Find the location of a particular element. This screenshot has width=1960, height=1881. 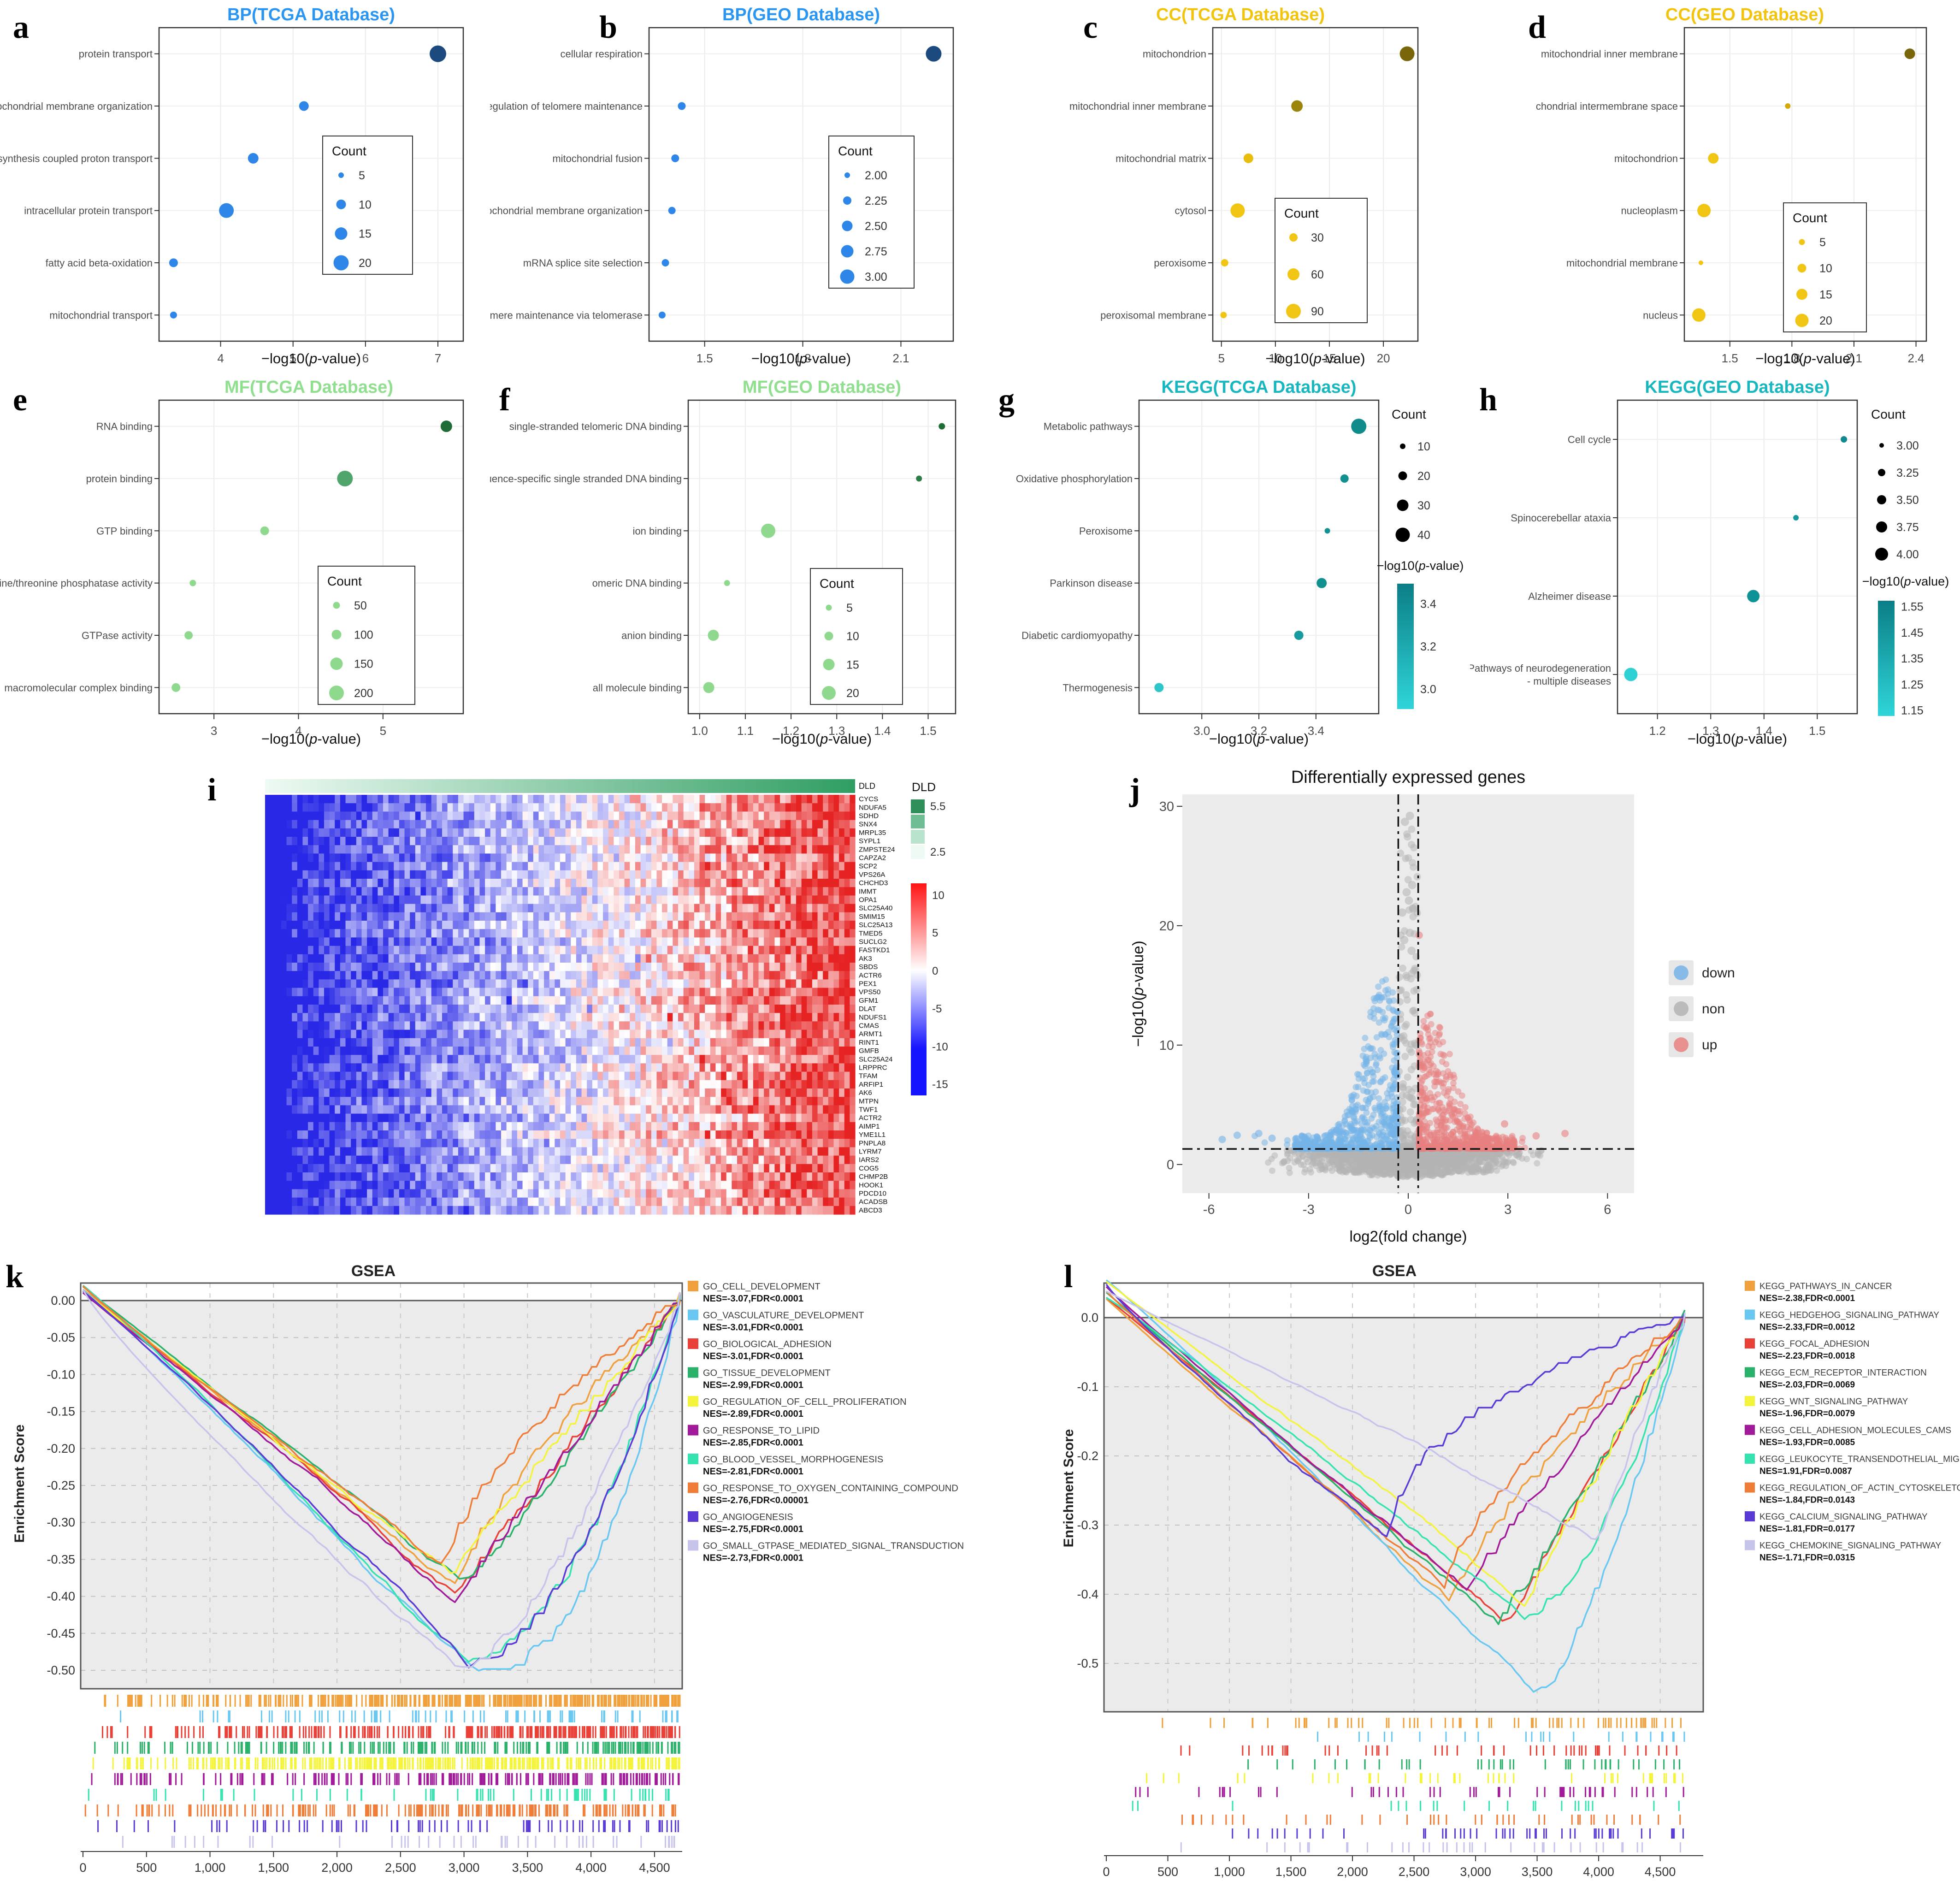

legend-series-stats: NES=-3.07,FDR<0.0001 is located at coordinates (753, 1299).